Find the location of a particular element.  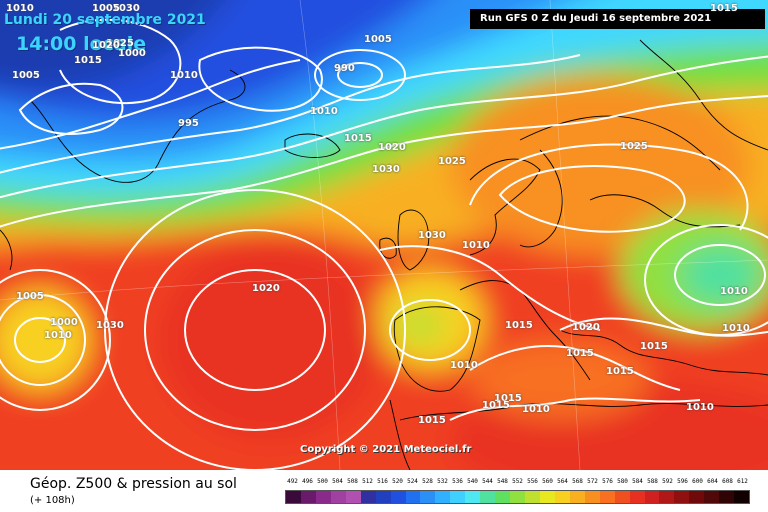

legend-tick-label: 512 is located at coordinates (367, 481).